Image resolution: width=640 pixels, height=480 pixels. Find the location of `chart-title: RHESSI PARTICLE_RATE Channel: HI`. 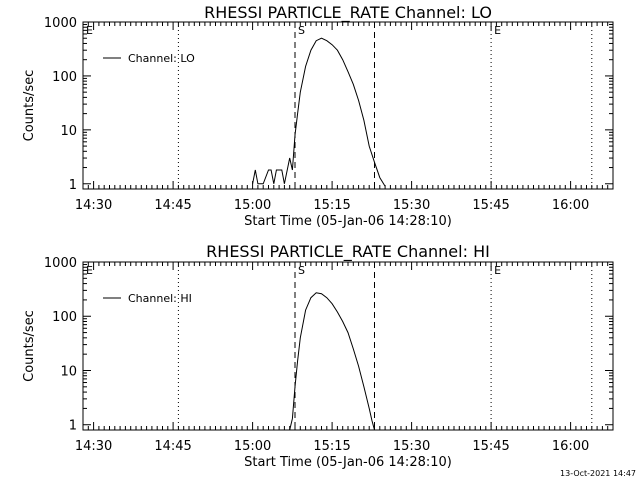

chart-title: RHESSI PARTICLE_RATE Channel: HI is located at coordinates (348, 252).